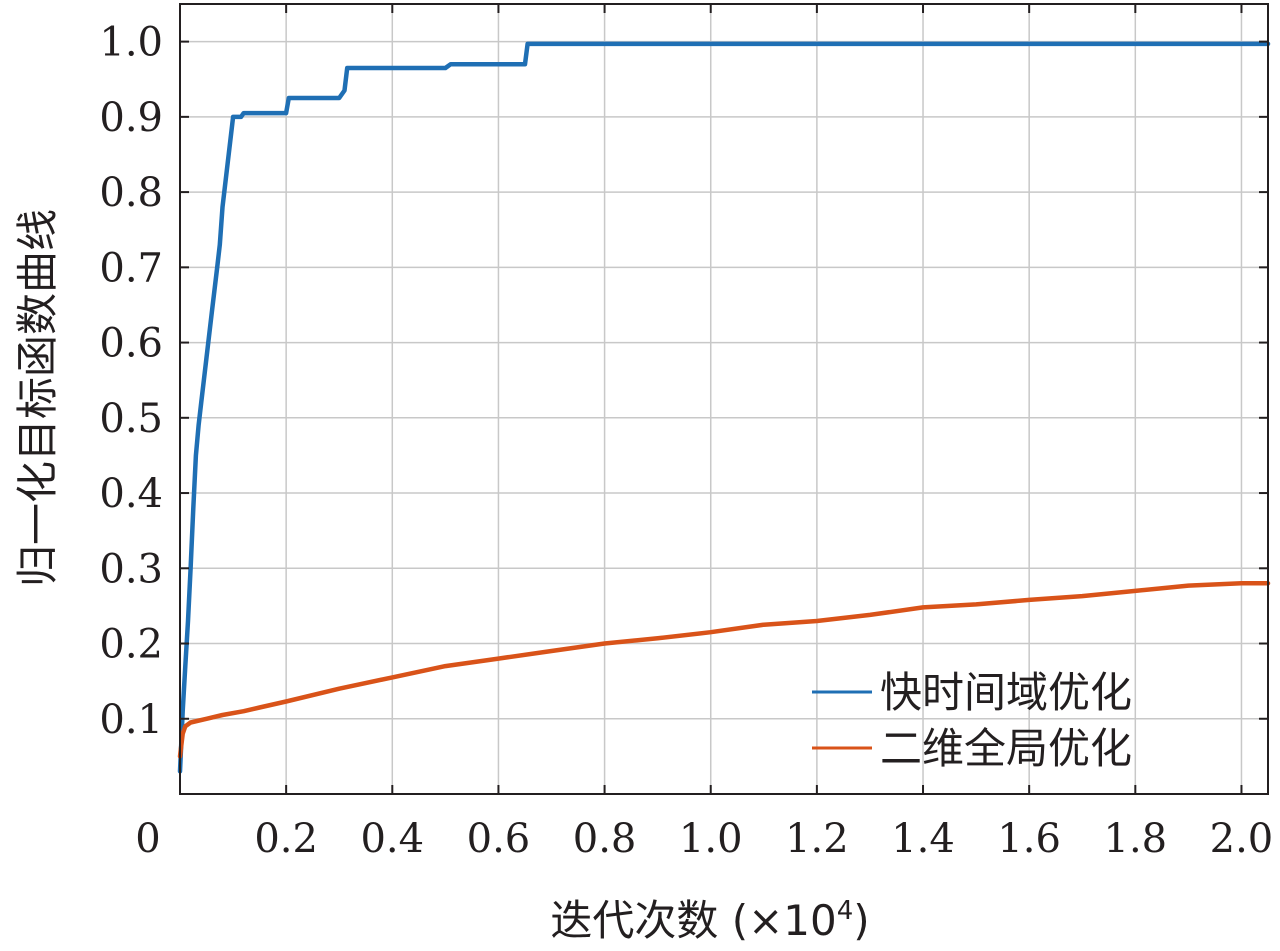  I want to click on x-tick-label: 1.6, so click(1029, 839).